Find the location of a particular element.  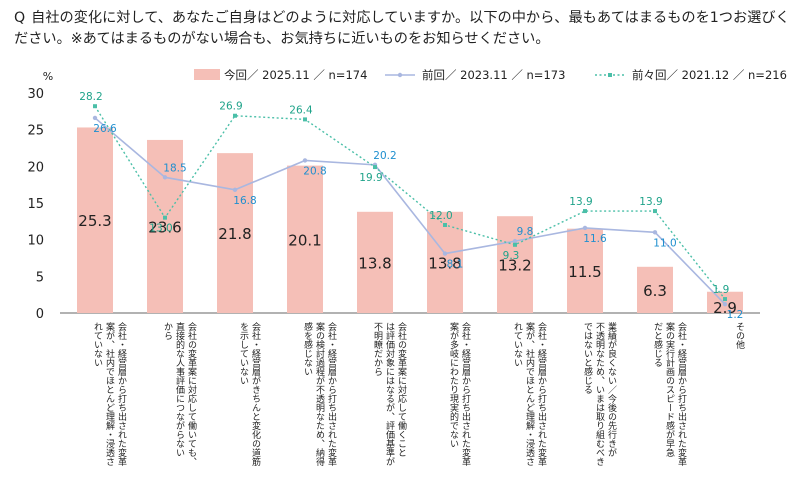

y-tick-label: 0 is located at coordinates (40, 314).